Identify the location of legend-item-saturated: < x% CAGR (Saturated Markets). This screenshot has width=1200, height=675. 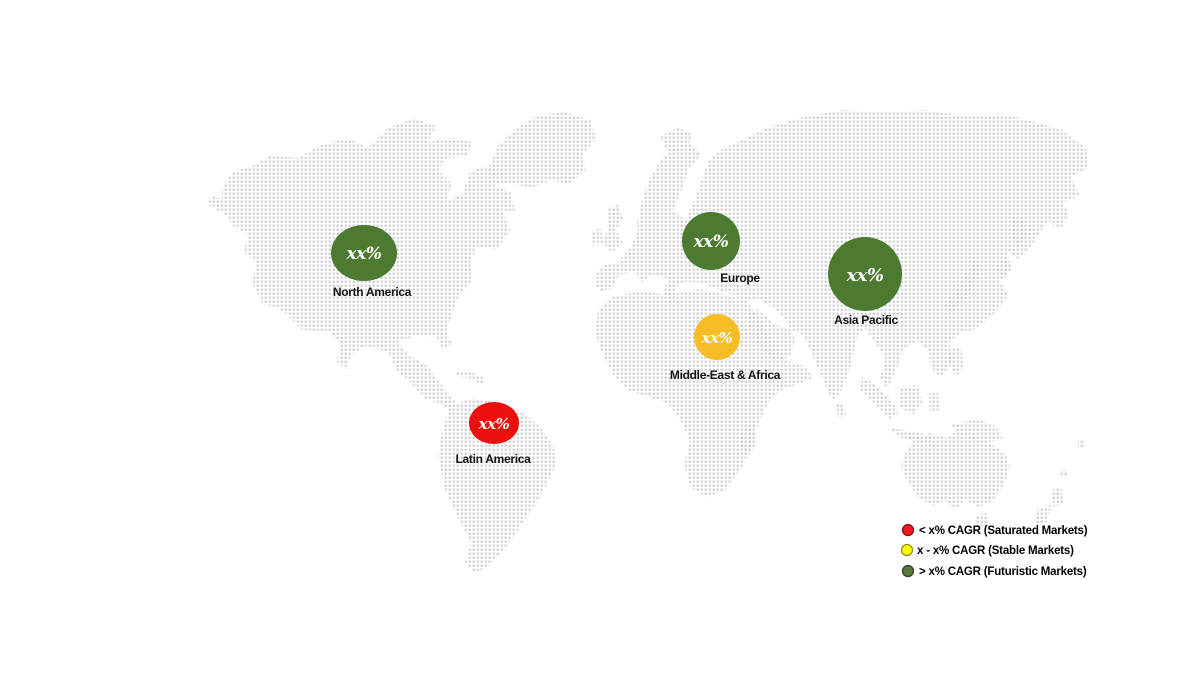
(994, 530).